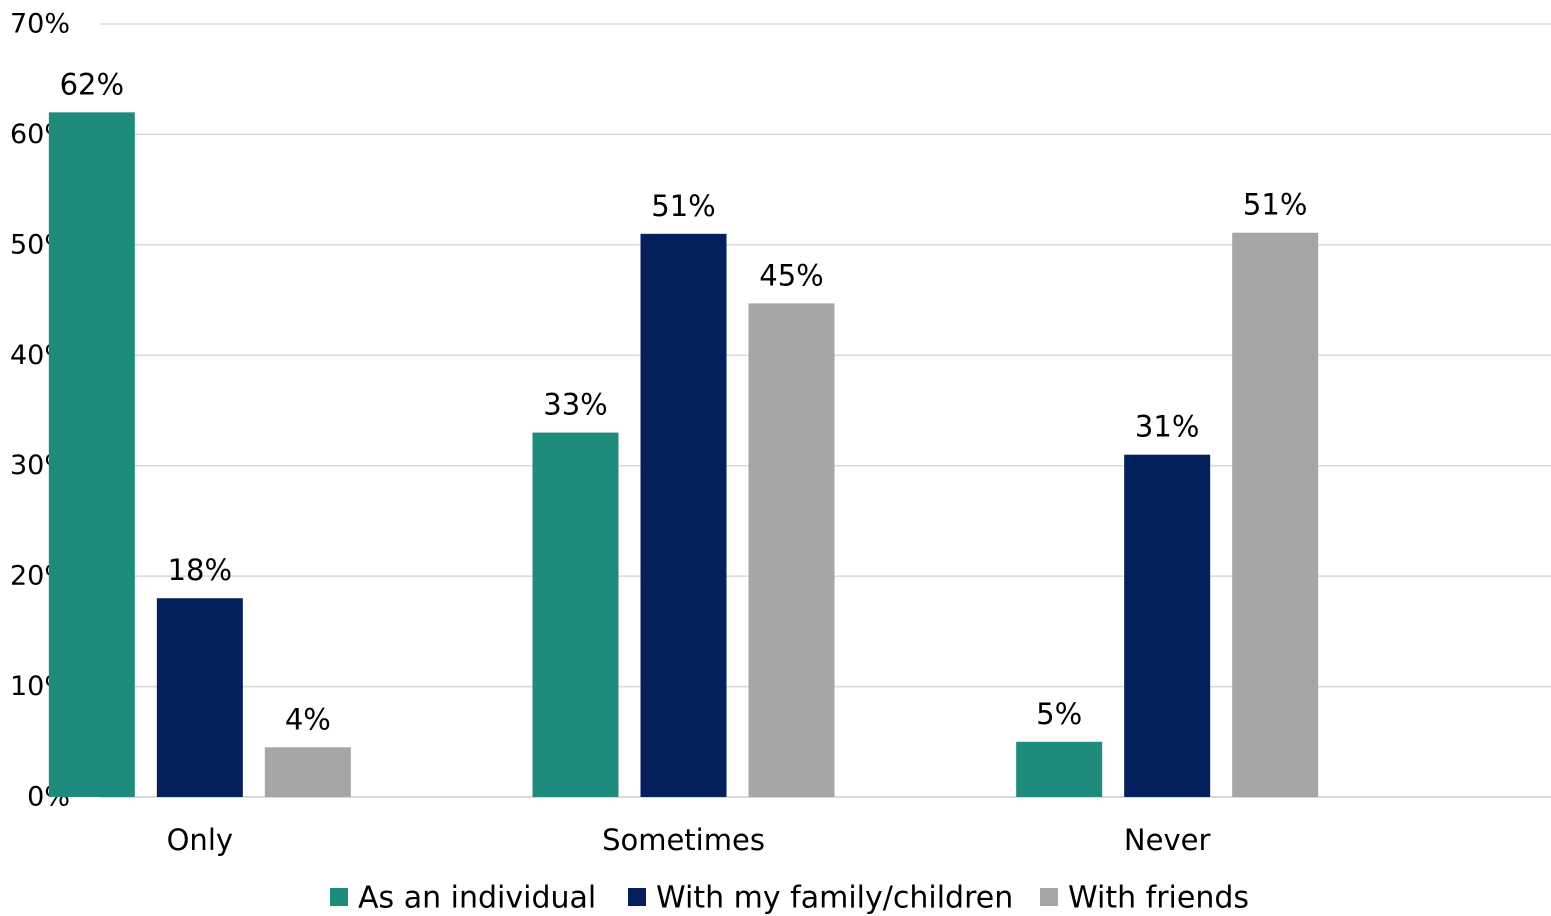 The height and width of the screenshot is (916, 1551). I want to click on x-axis-ticks: Only Sometimes Never, so click(689, 840).